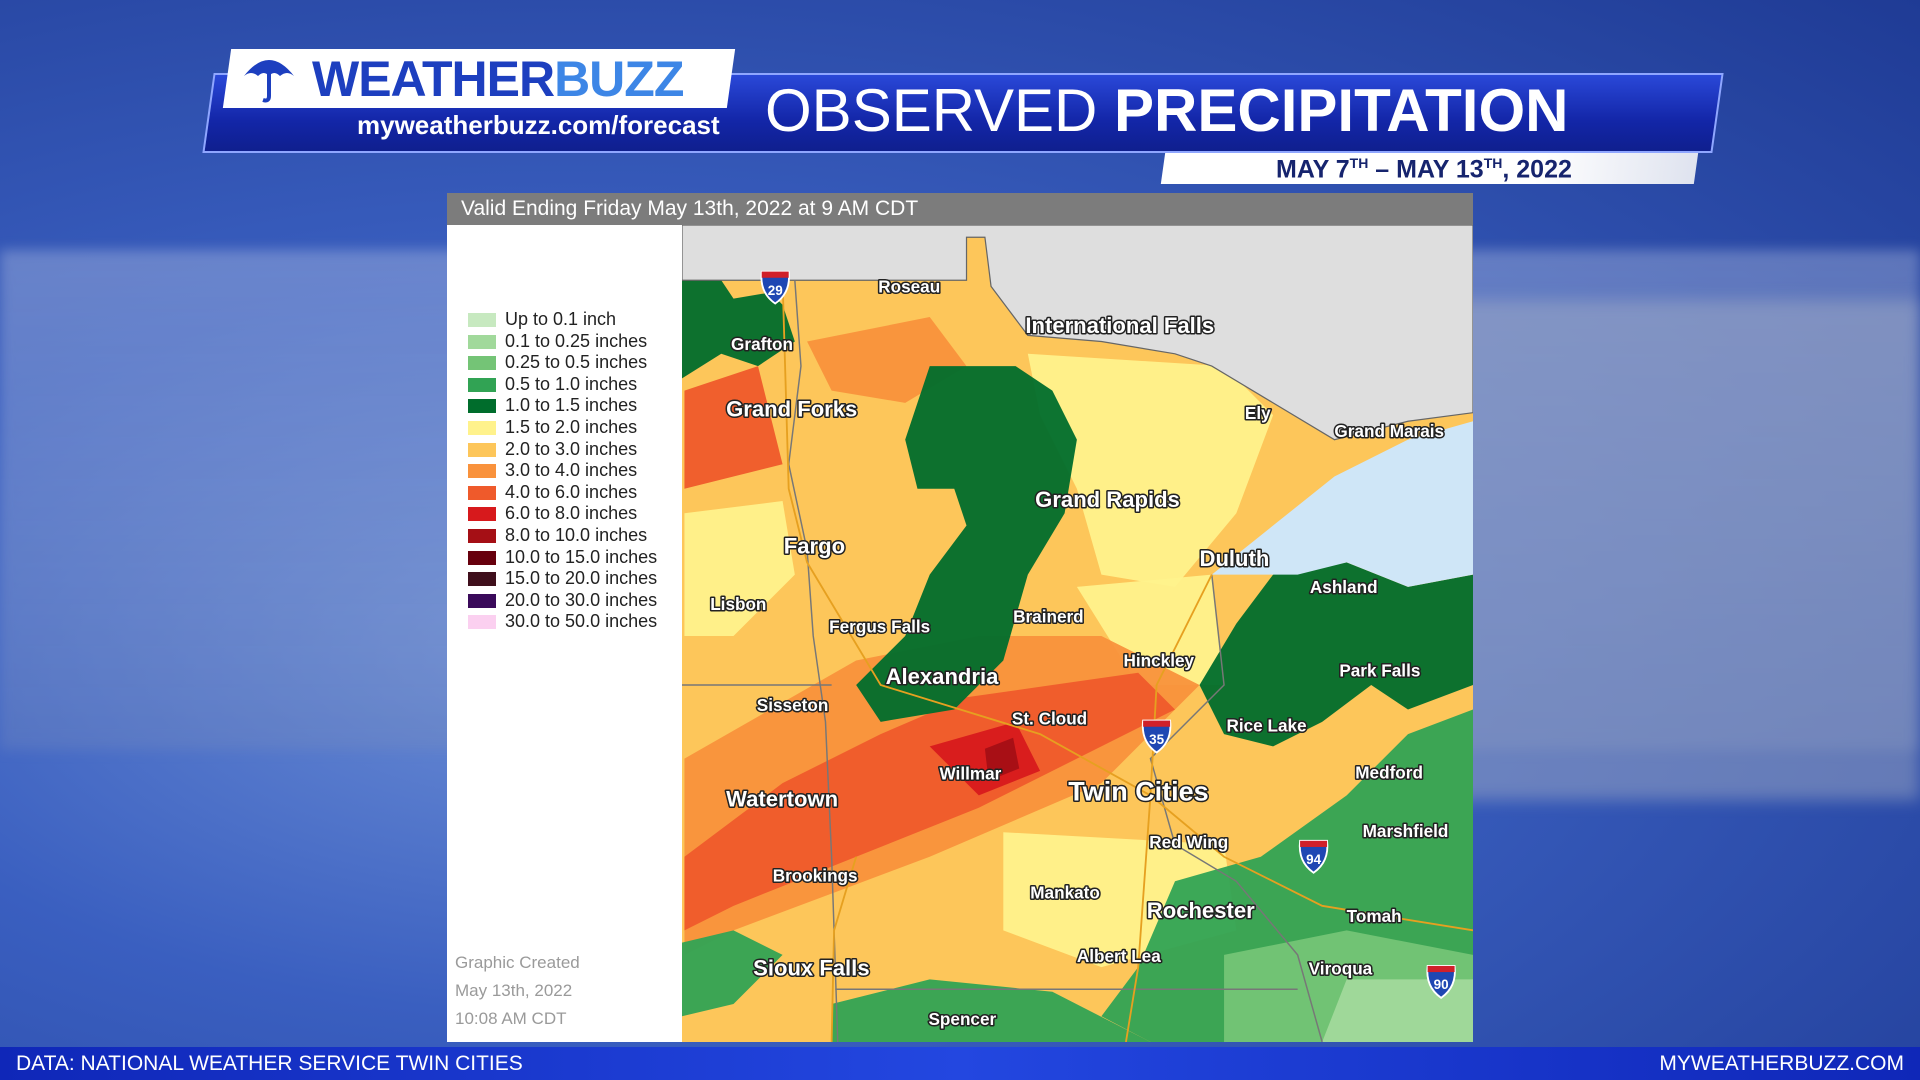 This screenshot has width=1920, height=1080. What do you see at coordinates (738, 604) in the screenshot?
I see `city-label: Lisbon` at bounding box center [738, 604].